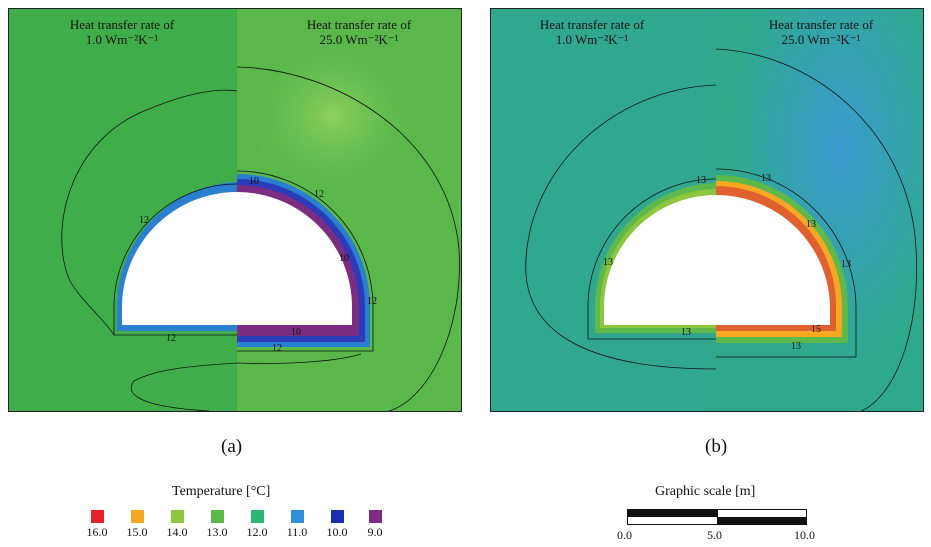 The width and height of the screenshot is (931, 547). Describe the element at coordinates (705, 491) in the screenshot. I see `scale-title: Graphic scale [m]` at that location.